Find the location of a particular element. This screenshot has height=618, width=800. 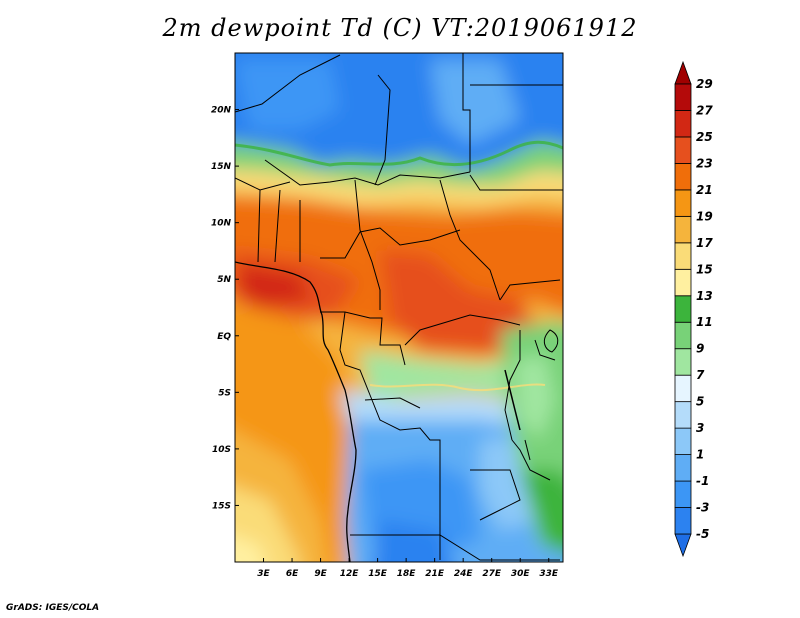

lat-tick-label: 5S is located at coordinates (224, 393).